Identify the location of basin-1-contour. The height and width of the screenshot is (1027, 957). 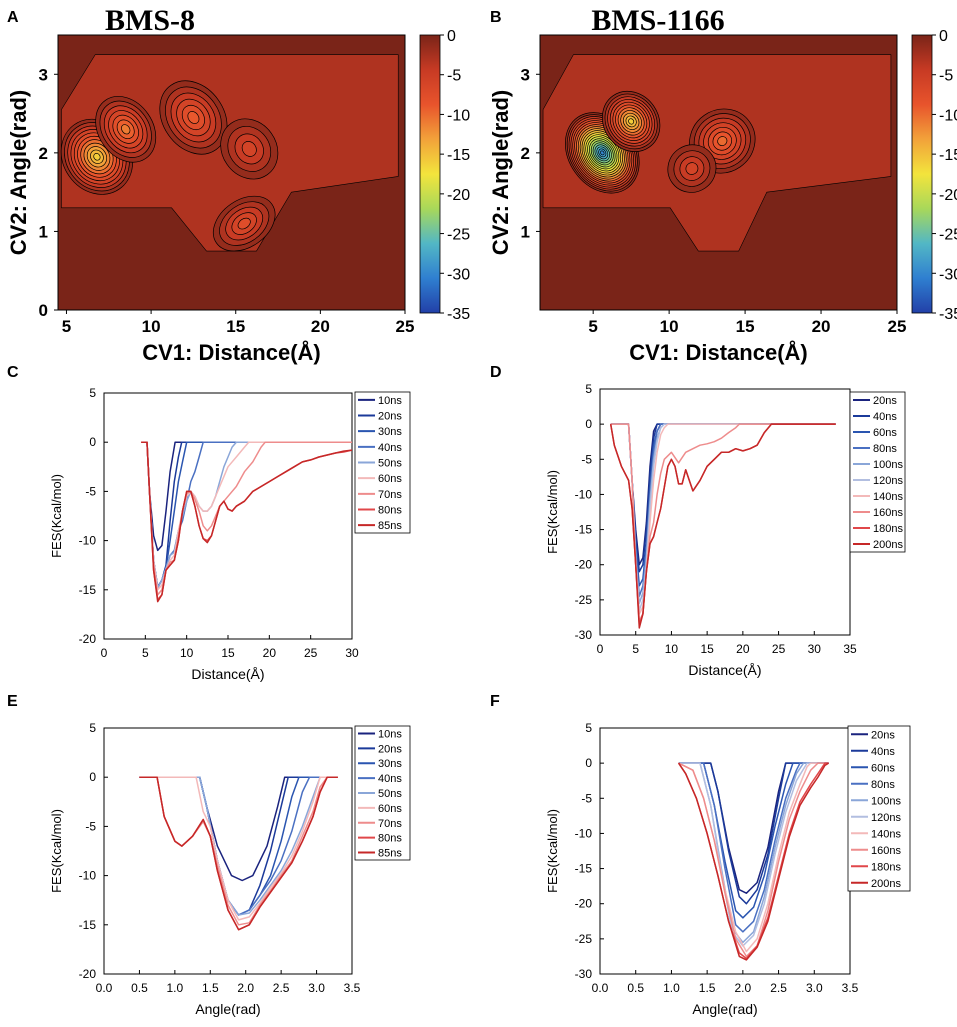
(631, 121).